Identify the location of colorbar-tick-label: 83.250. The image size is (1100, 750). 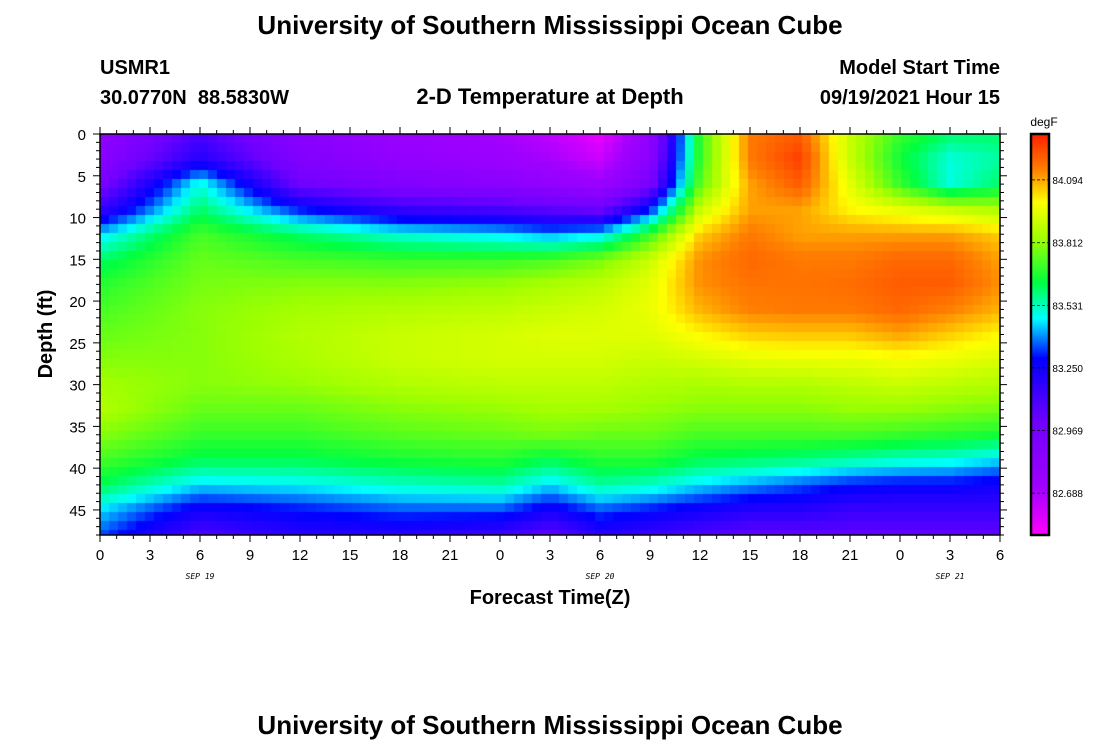
(1067, 369).